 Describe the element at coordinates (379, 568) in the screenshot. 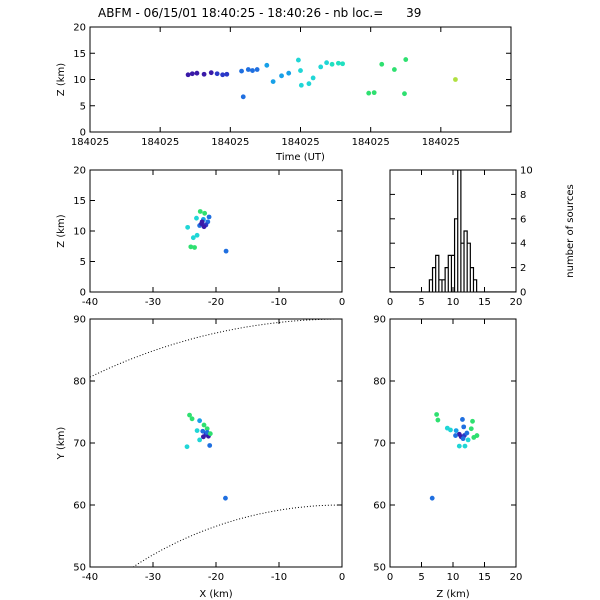

I see `height_y-ytick-label: 50` at that location.